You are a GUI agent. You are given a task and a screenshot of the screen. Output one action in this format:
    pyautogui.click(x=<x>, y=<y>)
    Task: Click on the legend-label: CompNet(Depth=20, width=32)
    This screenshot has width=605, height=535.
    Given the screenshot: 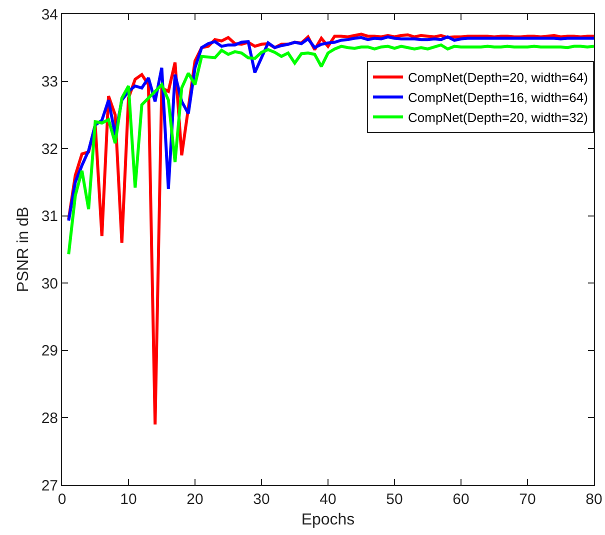 What is the action you would take?
    pyautogui.click(x=498, y=117)
    